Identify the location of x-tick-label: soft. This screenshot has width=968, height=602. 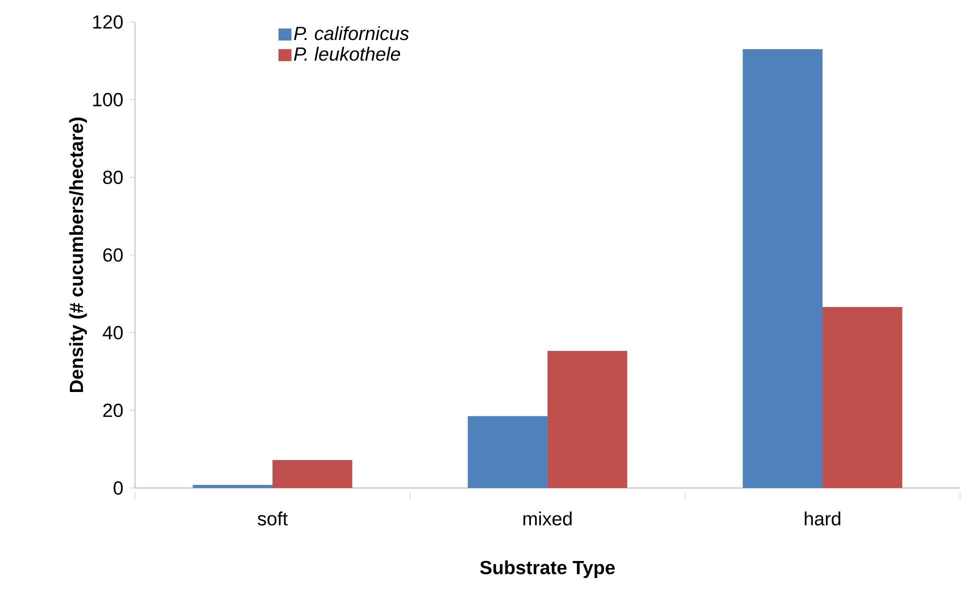
(273, 519).